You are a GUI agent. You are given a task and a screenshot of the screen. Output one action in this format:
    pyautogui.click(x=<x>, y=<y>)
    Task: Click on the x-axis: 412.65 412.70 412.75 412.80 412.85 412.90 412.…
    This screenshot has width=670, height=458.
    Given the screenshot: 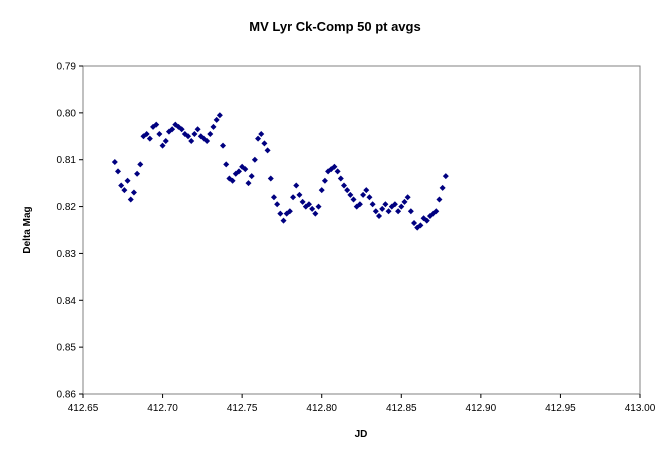 What is the action you would take?
    pyautogui.click(x=362, y=404)
    